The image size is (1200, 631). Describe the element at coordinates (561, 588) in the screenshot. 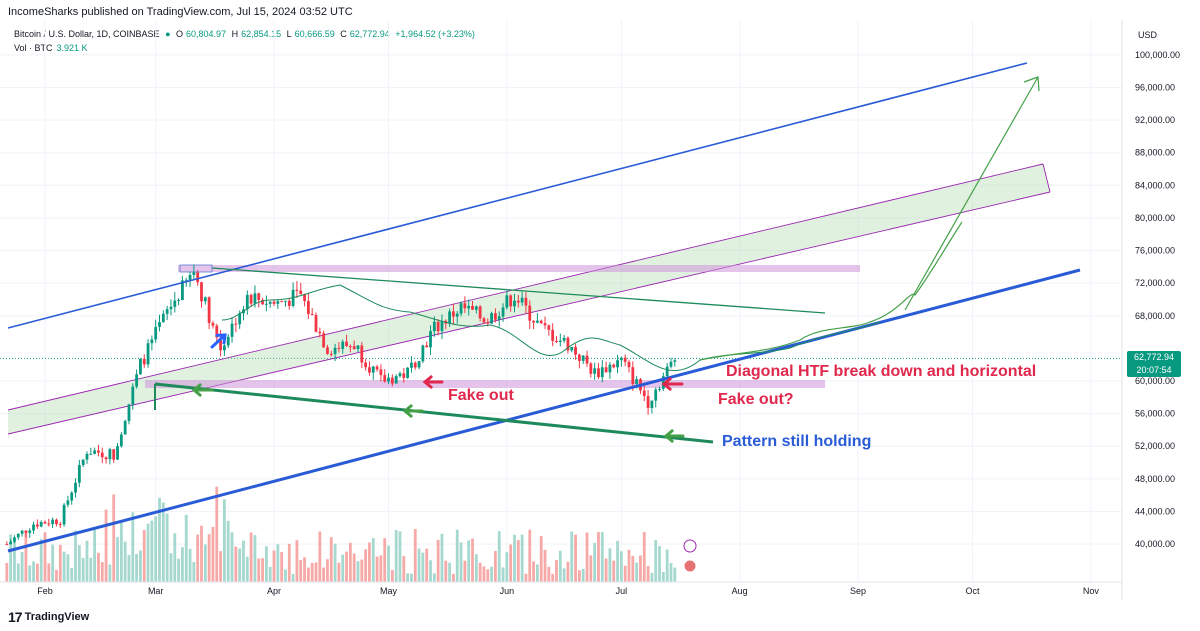

I see `time-axis: Feb Mar Apr May Jun Jul Aug Sep Oct Nov` at that location.